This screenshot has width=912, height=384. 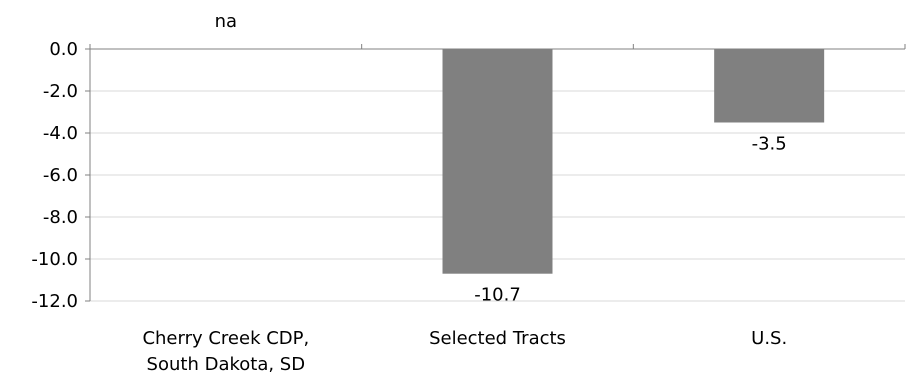 I want to click on x-tick-label: Cherry Creek CDP,, so click(x=225, y=338).